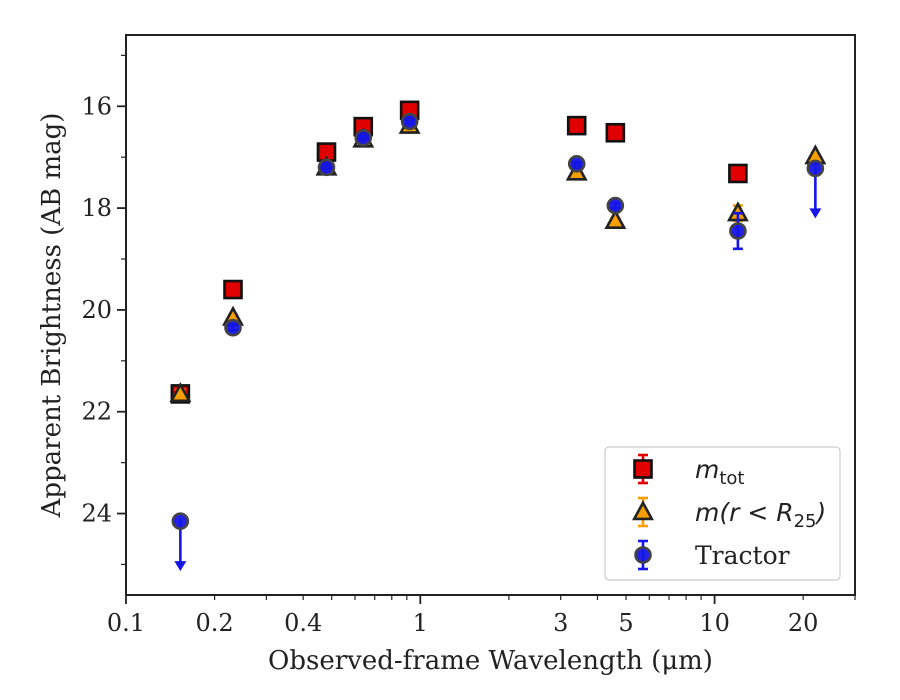 The image size is (900, 700). Describe the element at coordinates (96, 310) in the screenshot. I see `y-tick-label: 20` at that location.